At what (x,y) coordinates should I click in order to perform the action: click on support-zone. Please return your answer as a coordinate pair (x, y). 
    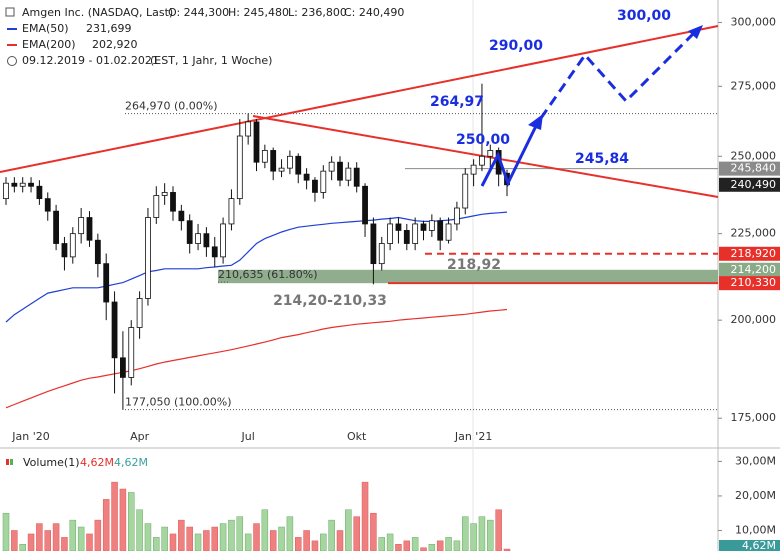
    Looking at the image, I should click on (468, 276).